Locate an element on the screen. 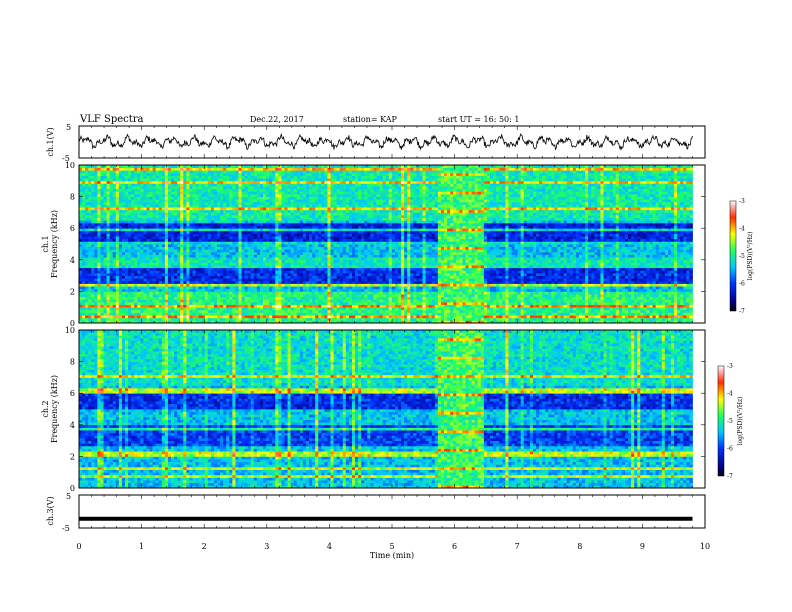 This screenshot has height=612, width=792. ch1-ylabel: ch.1(V) is located at coordinates (50, 141).